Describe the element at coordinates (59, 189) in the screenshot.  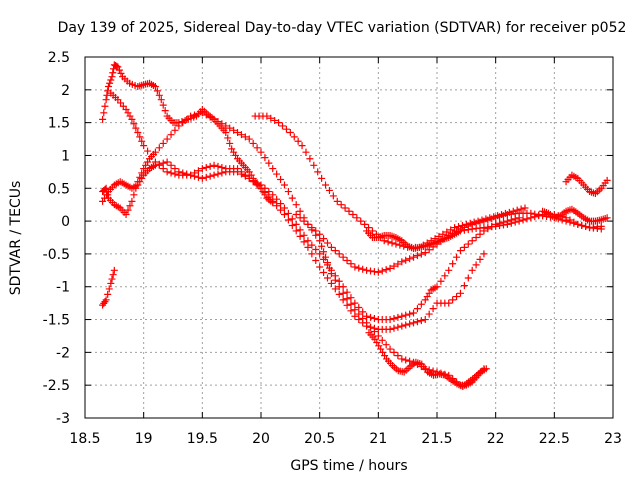
I see `y-tick-label: 0.5` at that location.